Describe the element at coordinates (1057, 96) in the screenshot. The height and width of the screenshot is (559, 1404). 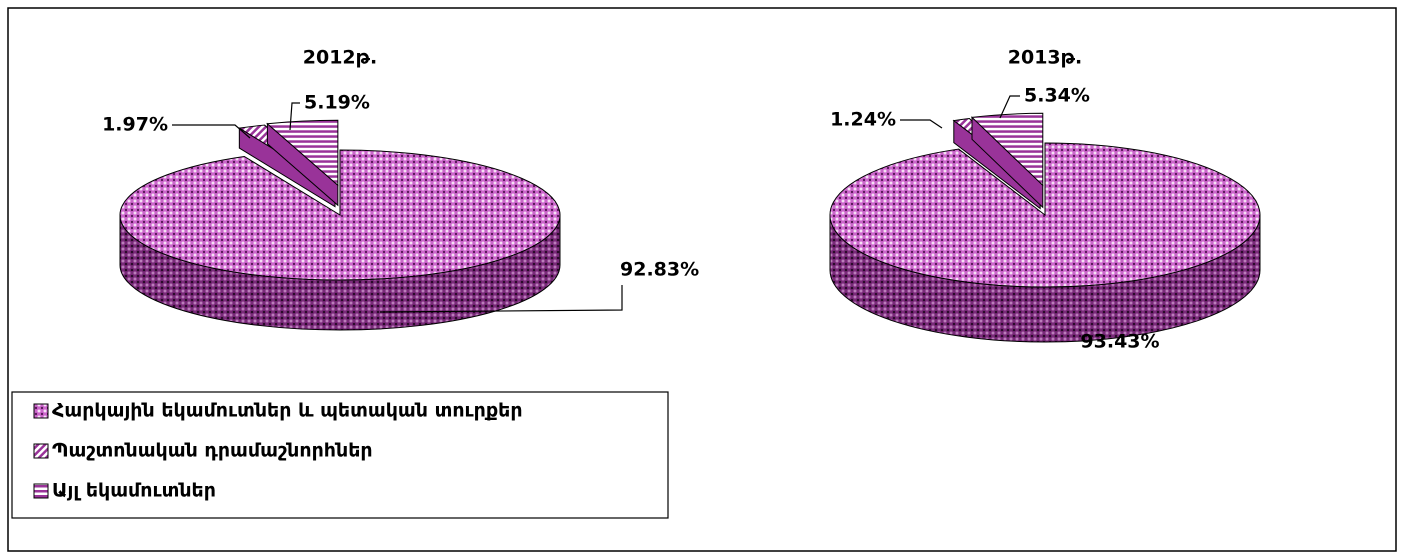
I see `data-label: 5.34%` at that location.